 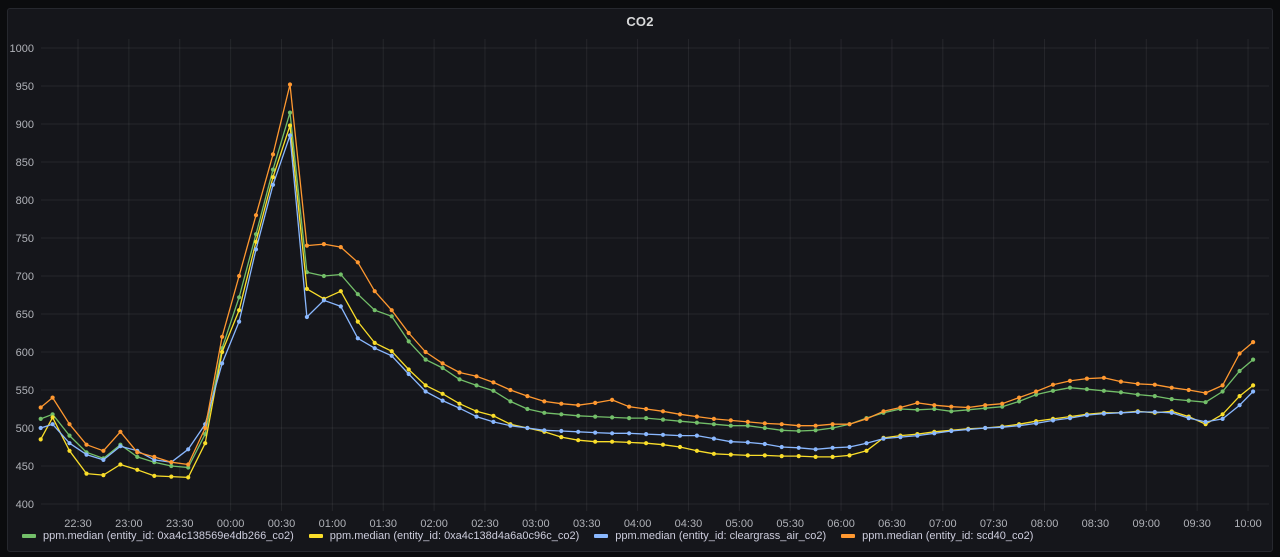 I want to click on legend-series-label: ppm.median (entity_id: scd40_co2), so click(x=948, y=536).